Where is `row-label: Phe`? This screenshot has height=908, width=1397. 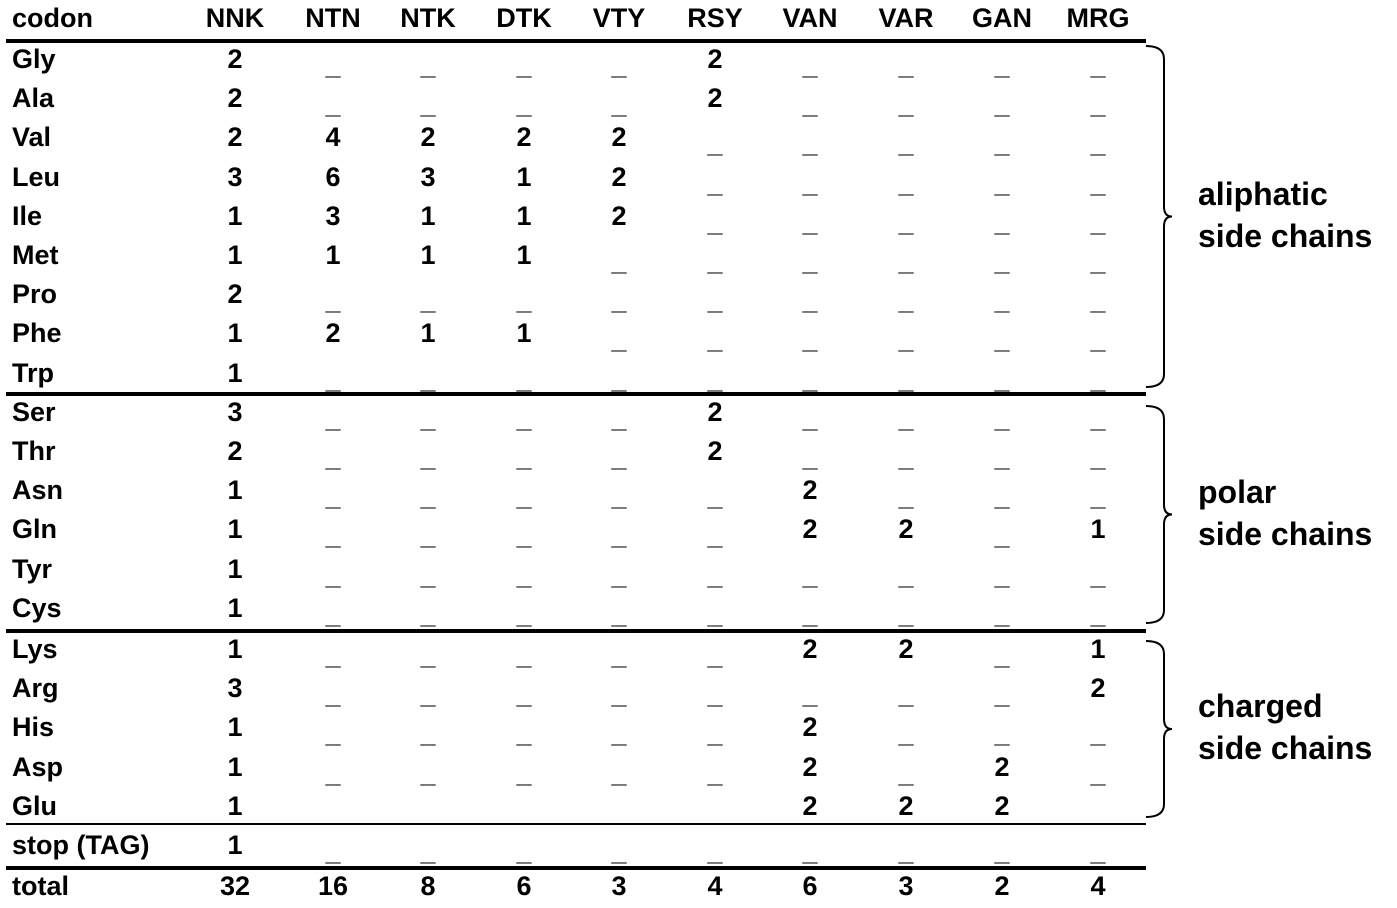
row-label: Phe is located at coordinates (37, 333).